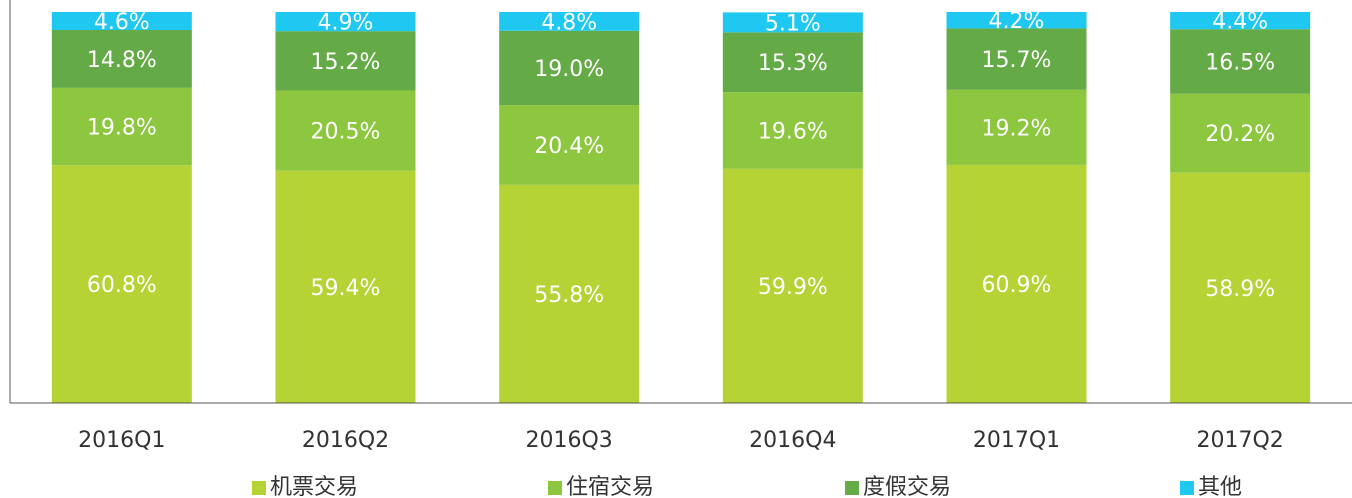 The width and height of the screenshot is (1352, 498). I want to click on value-label: 20.5%, so click(346, 132).